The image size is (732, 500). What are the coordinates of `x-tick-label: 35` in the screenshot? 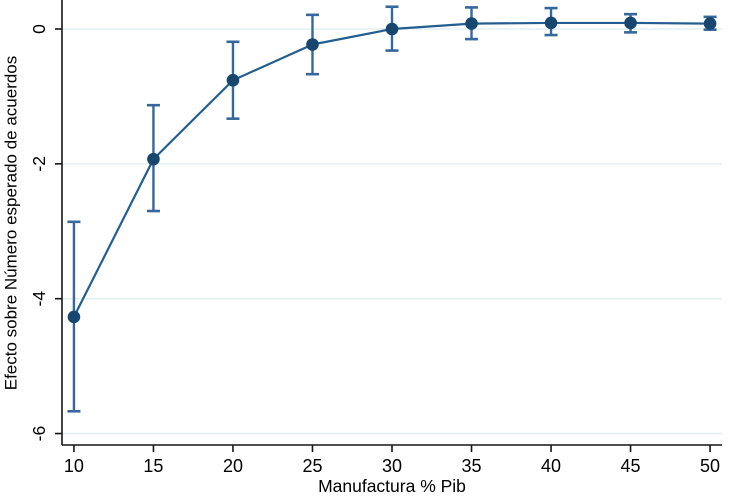 It's located at (472, 466).